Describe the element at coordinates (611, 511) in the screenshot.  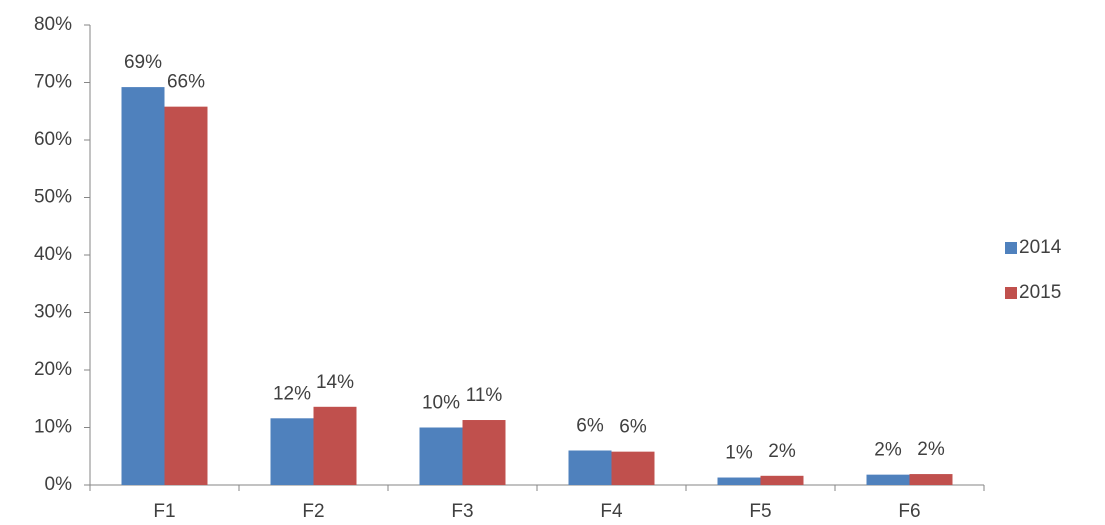
I see `x-tick-label: F4` at that location.